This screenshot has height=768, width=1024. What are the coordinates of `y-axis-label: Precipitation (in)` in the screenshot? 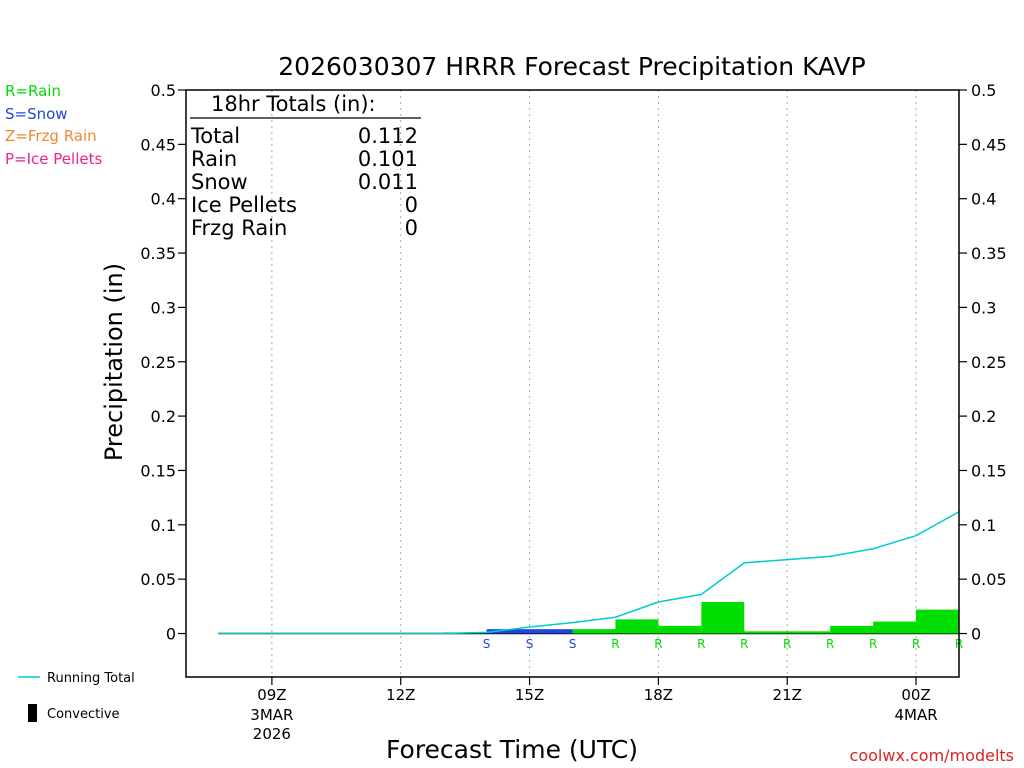 It's located at (114, 362).